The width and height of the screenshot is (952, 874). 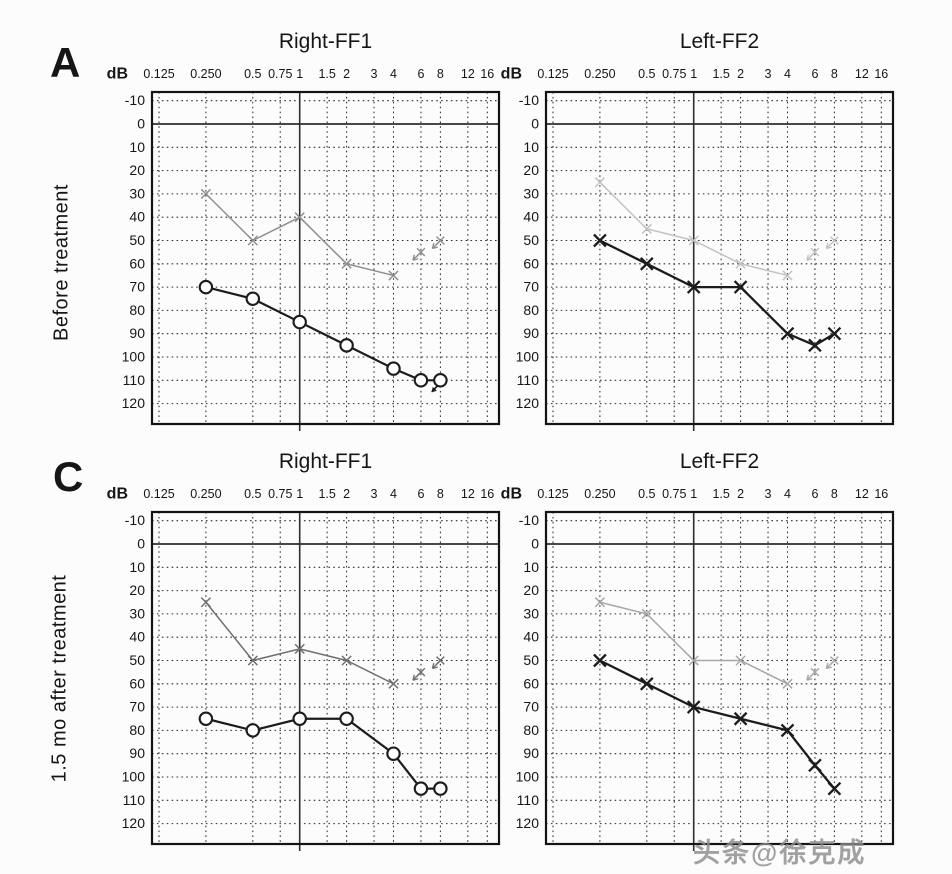 I want to click on panel-c-label: C, so click(x=68, y=476).